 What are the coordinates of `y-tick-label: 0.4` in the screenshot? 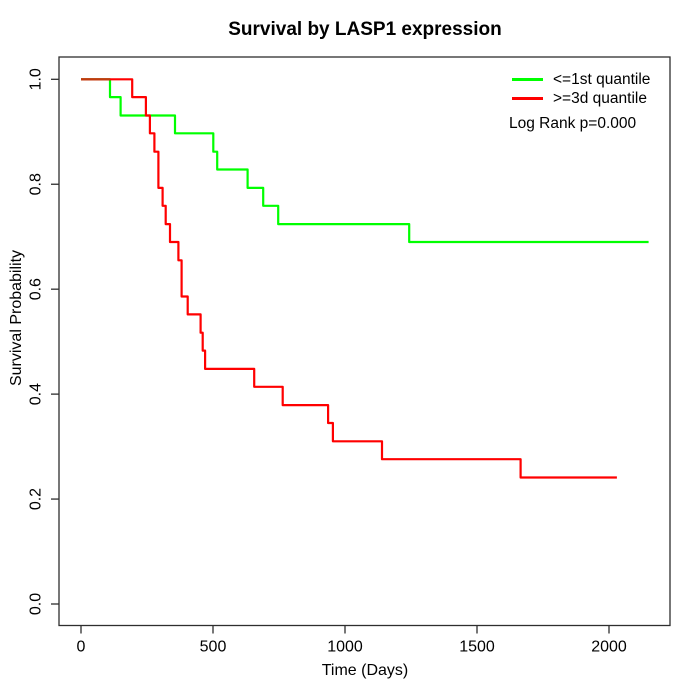 It's located at (36, 394).